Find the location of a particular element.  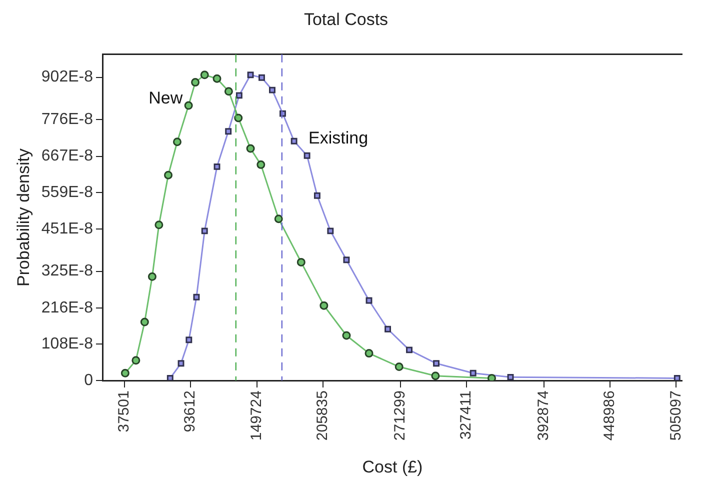

x-tick-label: 505097 is located at coordinates (675, 415).